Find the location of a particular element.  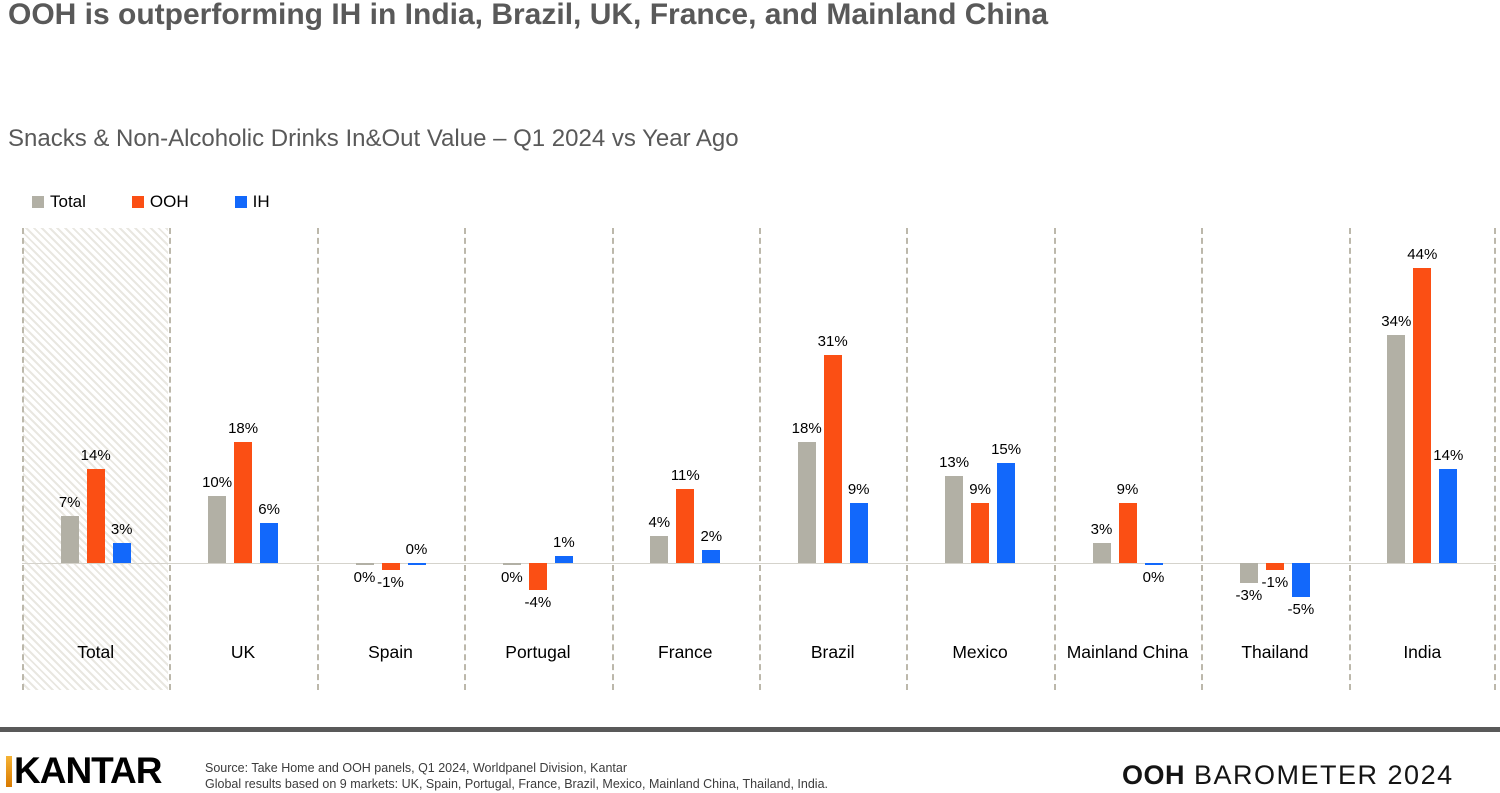

chart-legend: Total OOH IH is located at coordinates (174, 202).